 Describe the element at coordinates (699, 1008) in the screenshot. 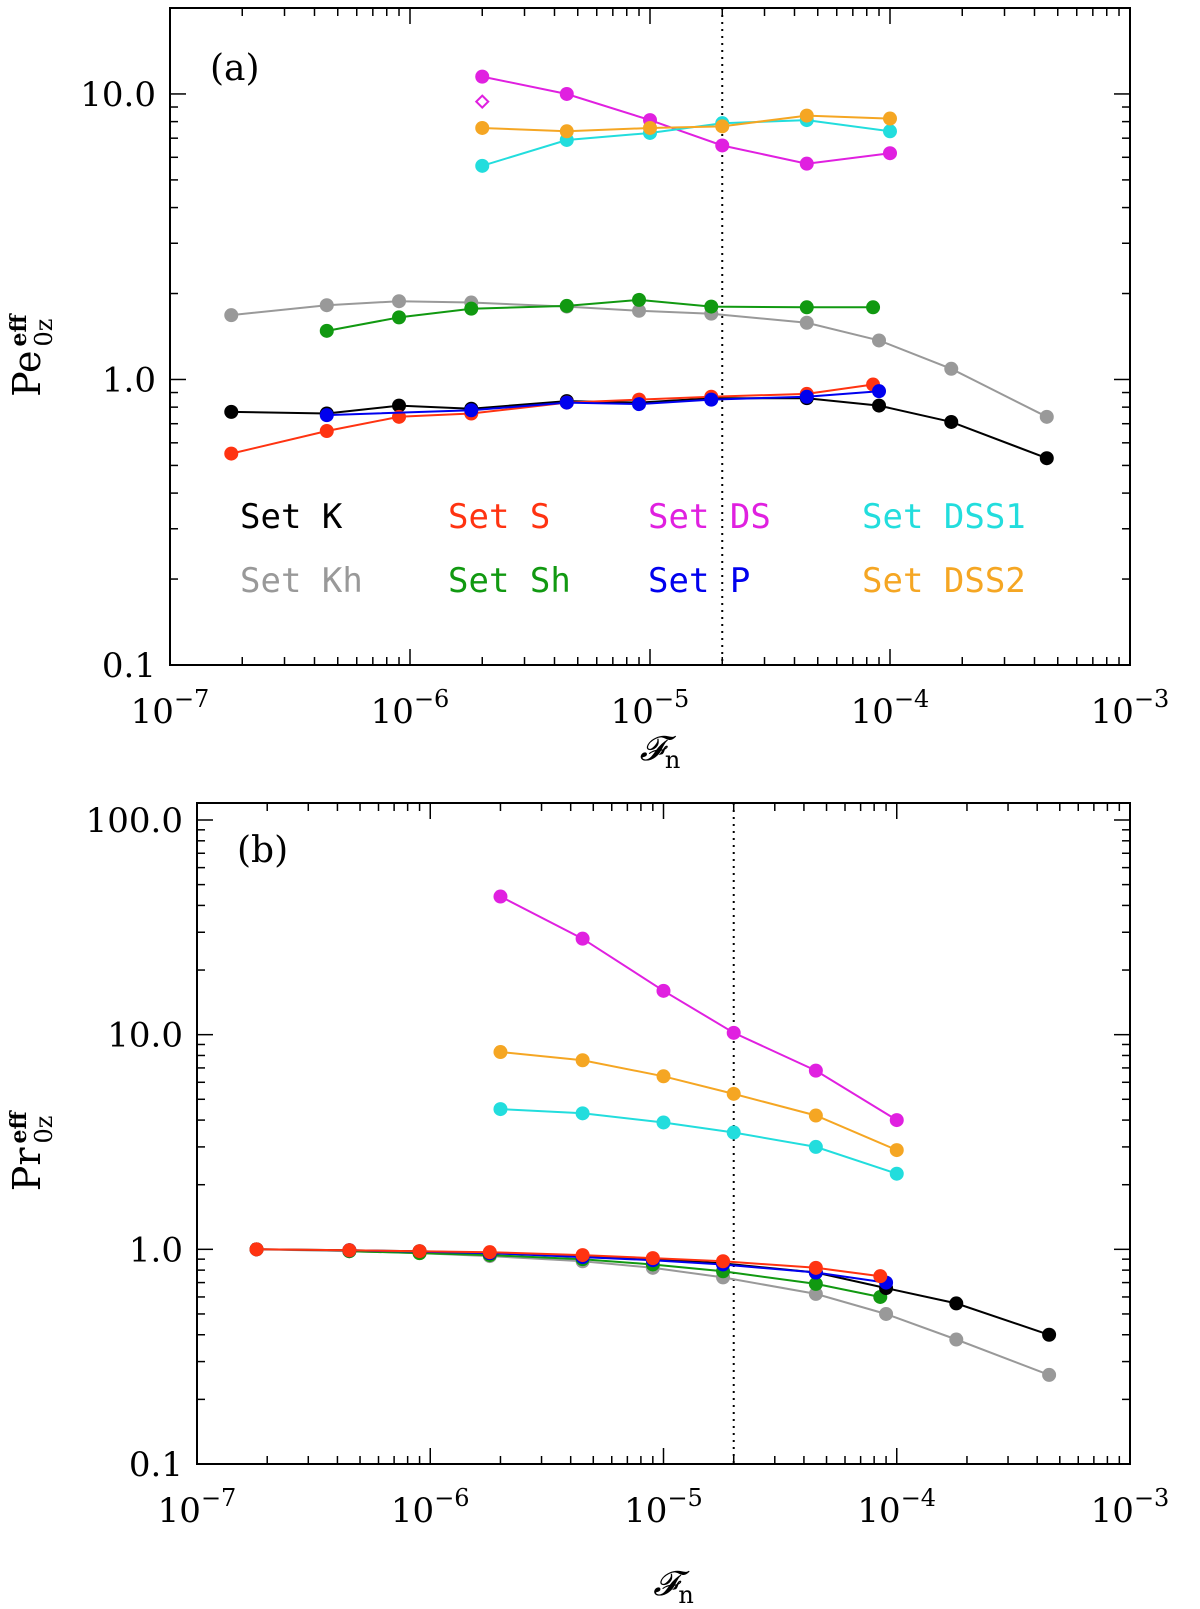

I see `series-line-set-ds` at that location.